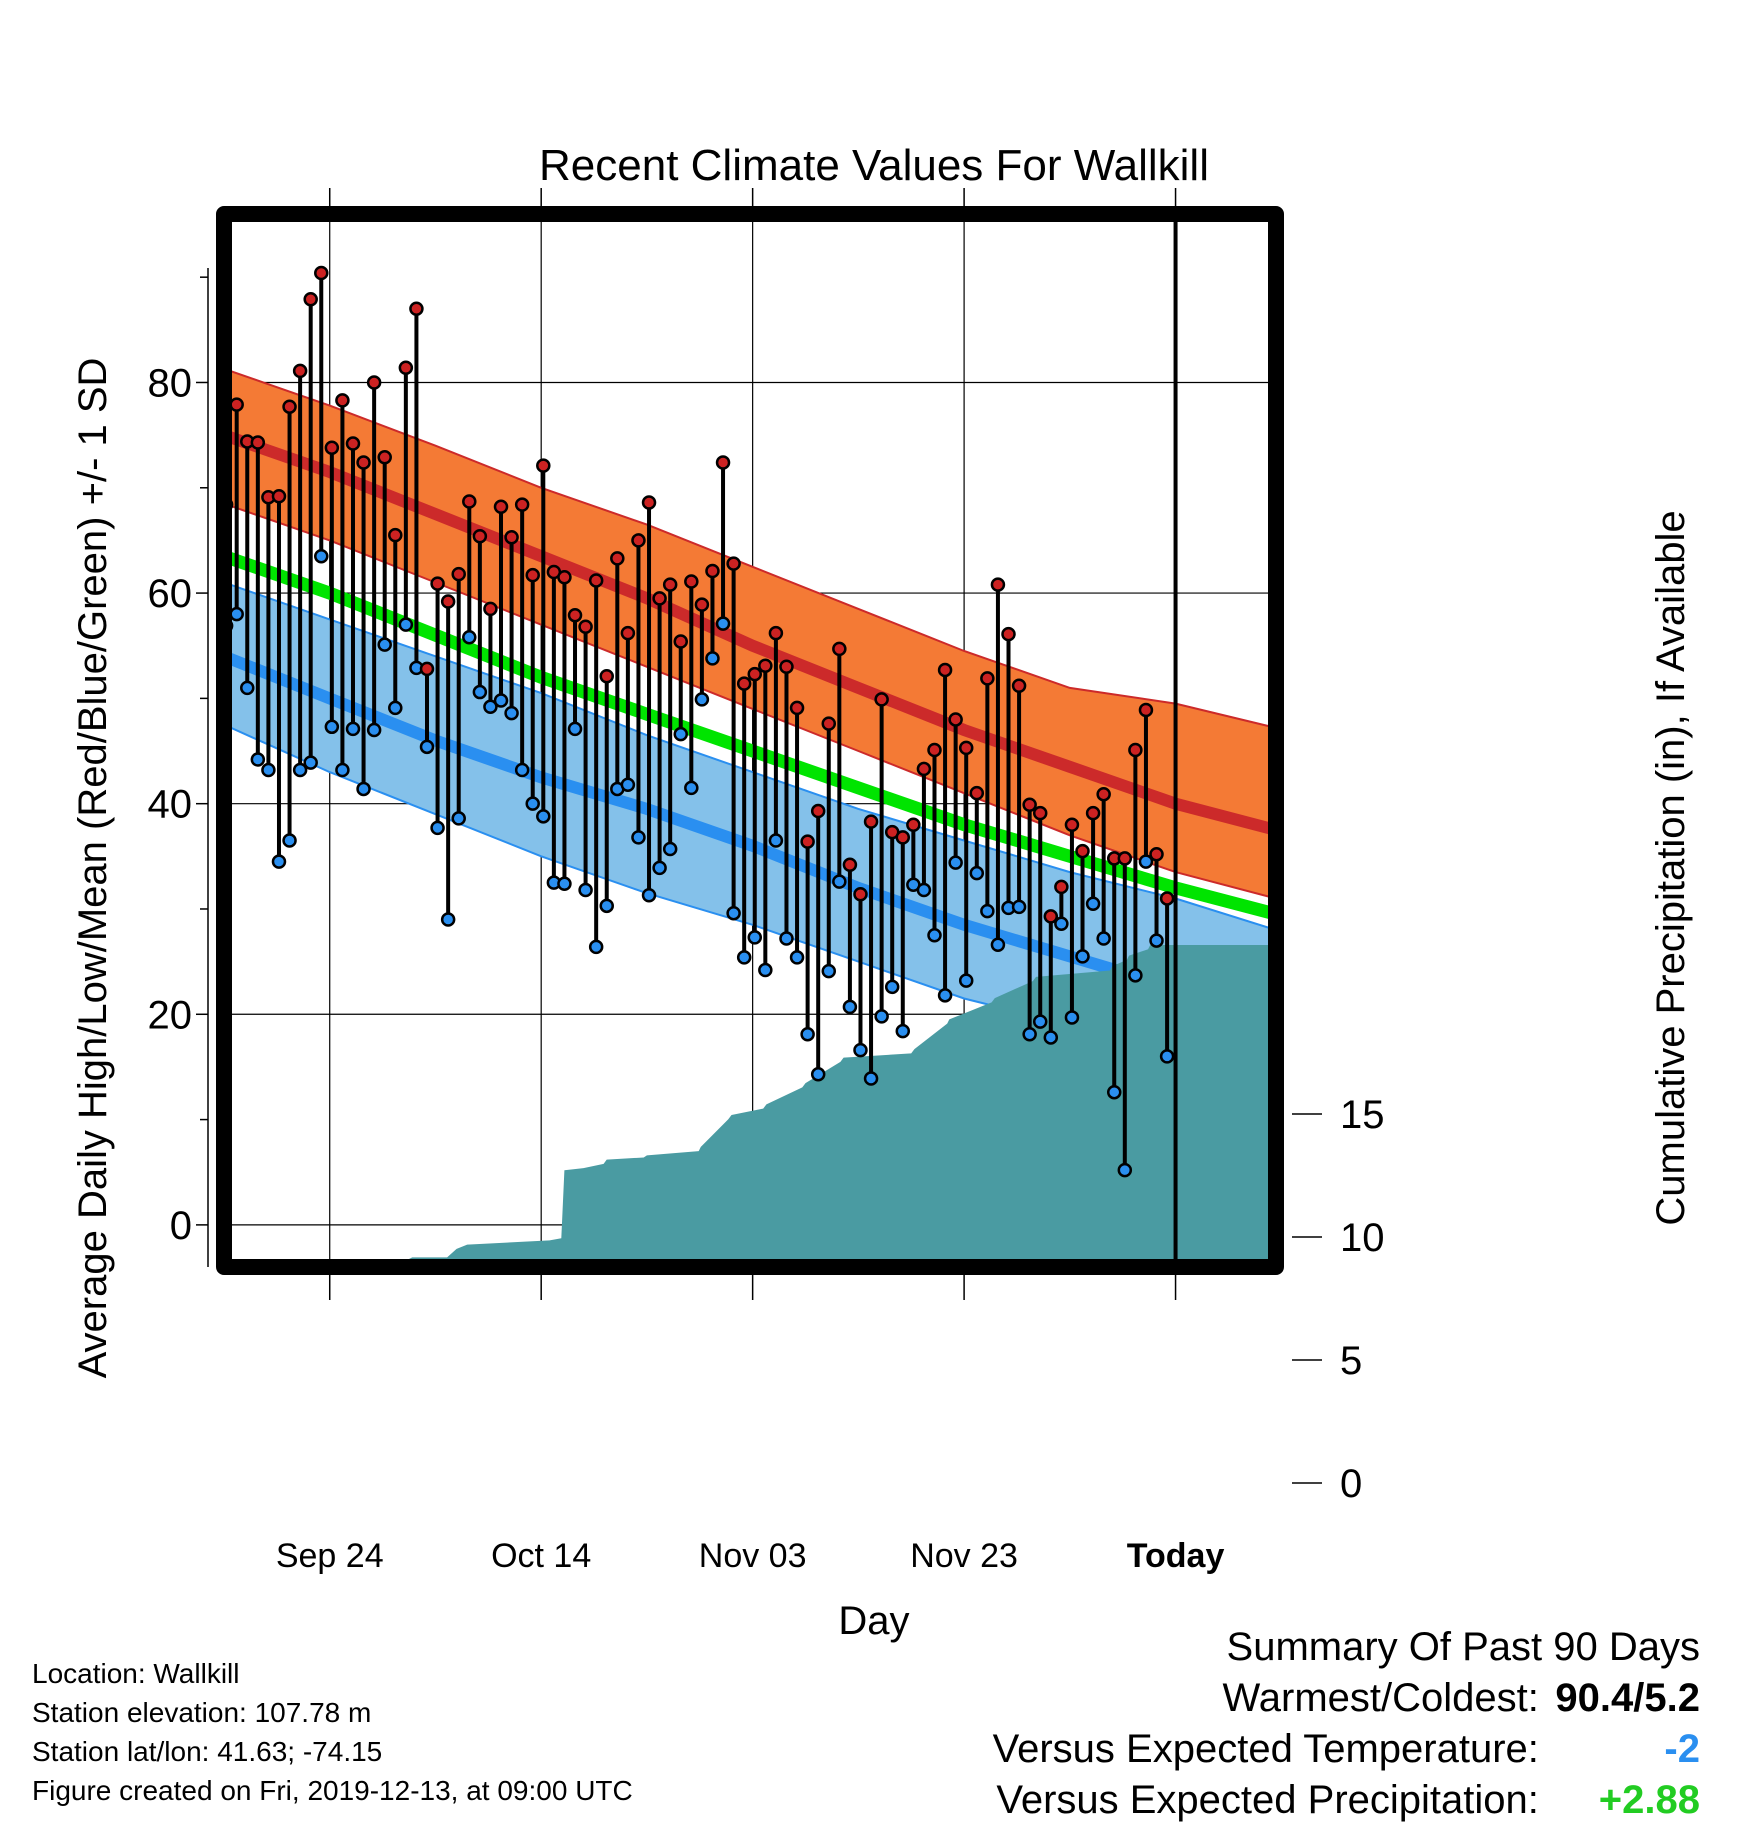  Describe the element at coordinates (1267, 1800) in the screenshot. I see `precip-vs-expected-label: Versus Expected Precipitation:` at that location.